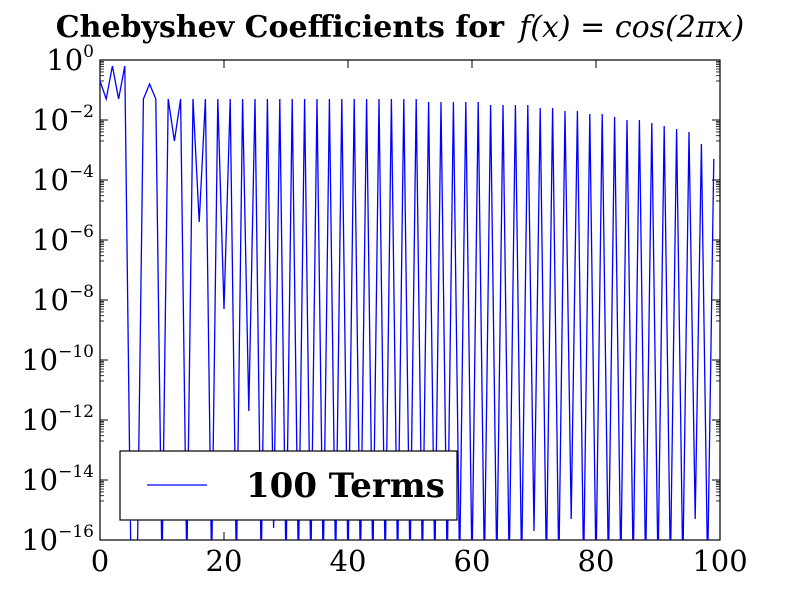 The image size is (800, 600). I want to click on y-tick-label: 10⁻¹⁶, so click(57, 539).